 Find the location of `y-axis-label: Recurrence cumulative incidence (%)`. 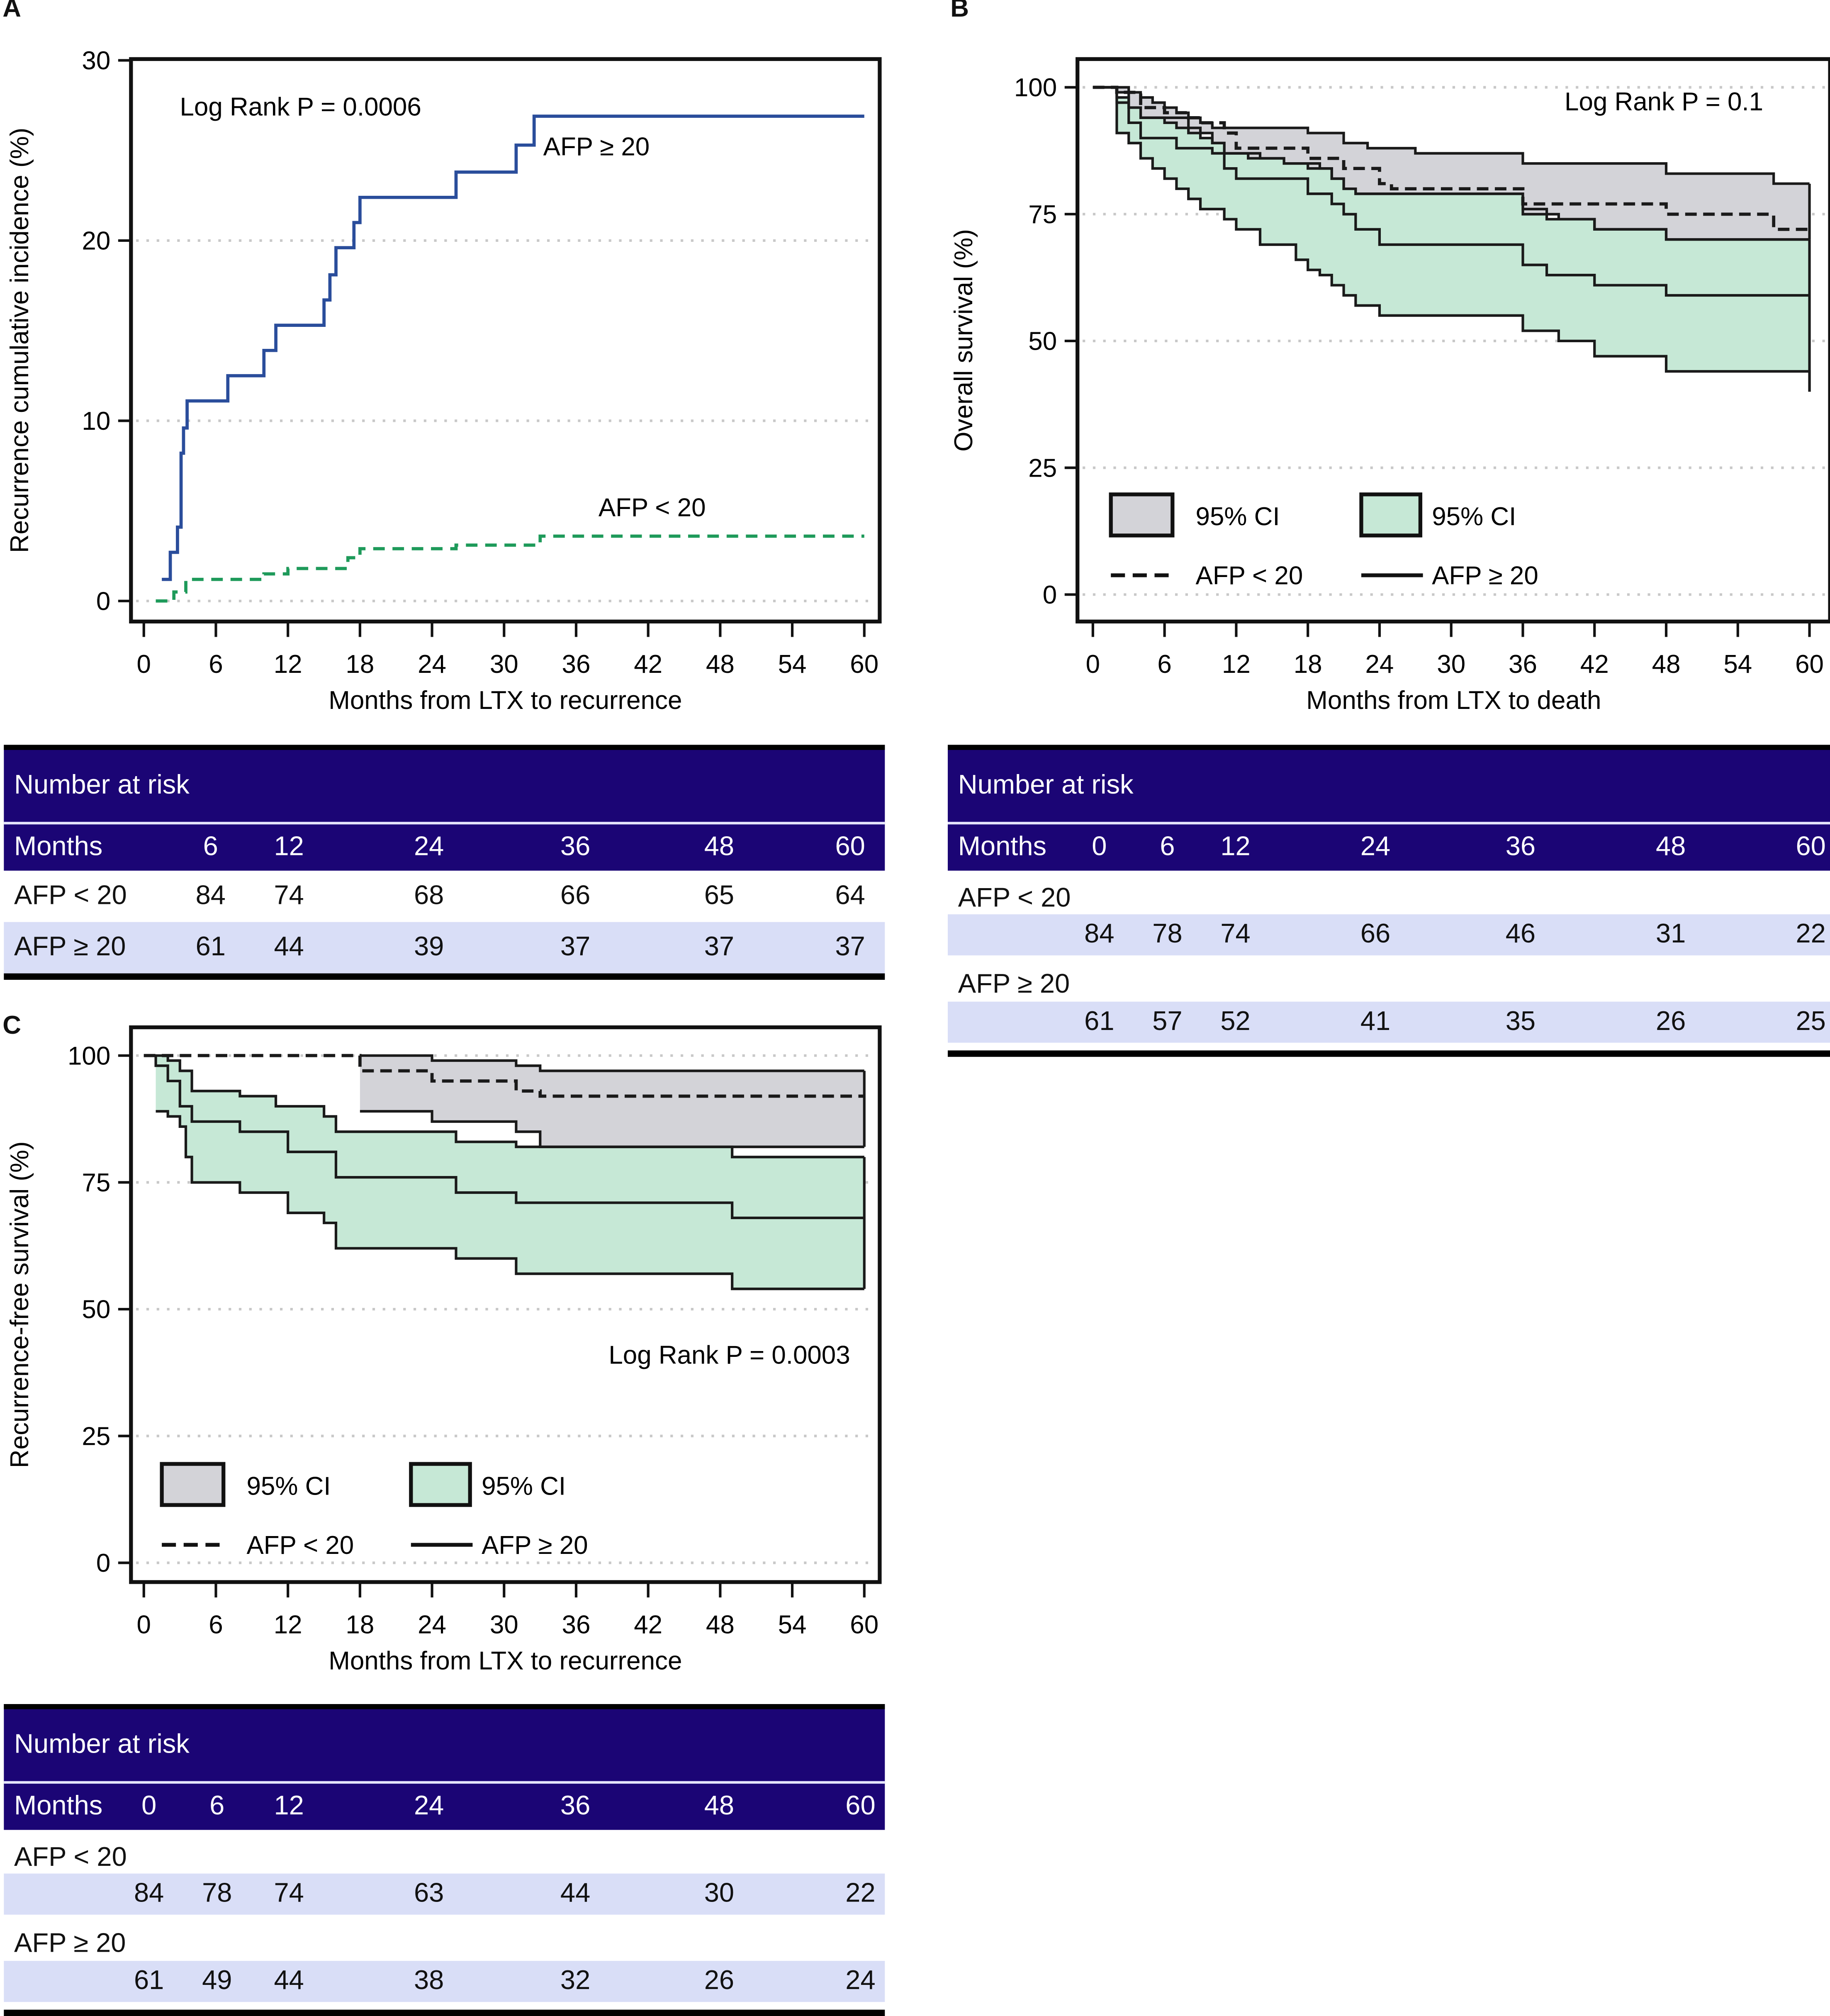

y-axis-label: Recurrence cumulative incidence (%) is located at coordinates (19, 340).